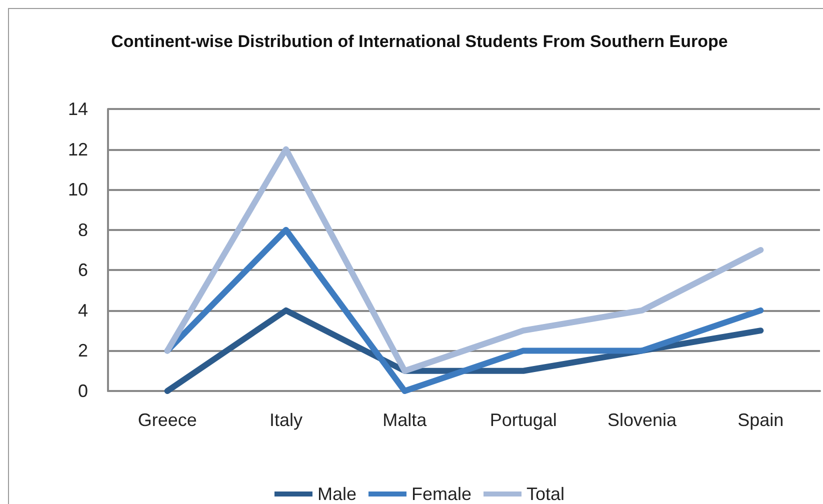 This screenshot has width=823, height=504. Describe the element at coordinates (83, 230) in the screenshot. I see `y-tick-label: 8` at that location.